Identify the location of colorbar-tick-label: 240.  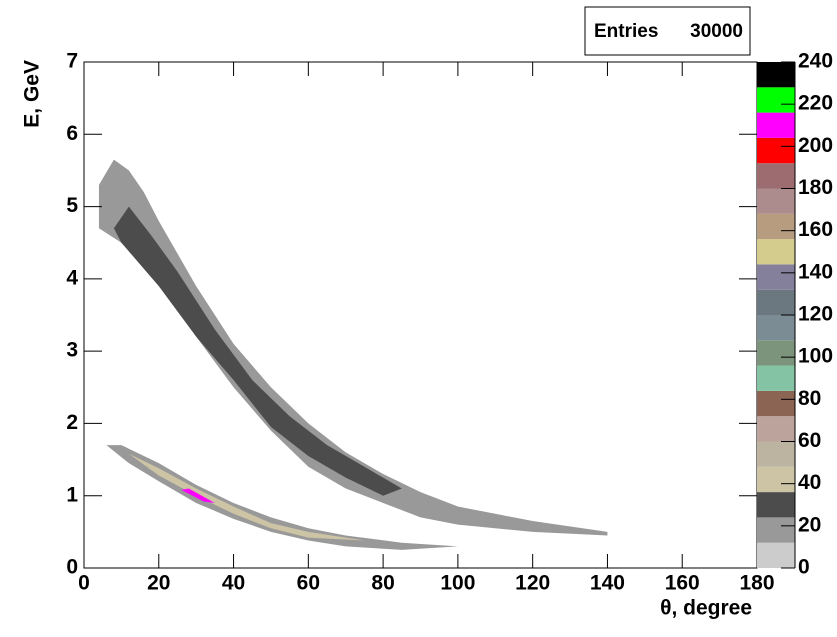
(815, 61).